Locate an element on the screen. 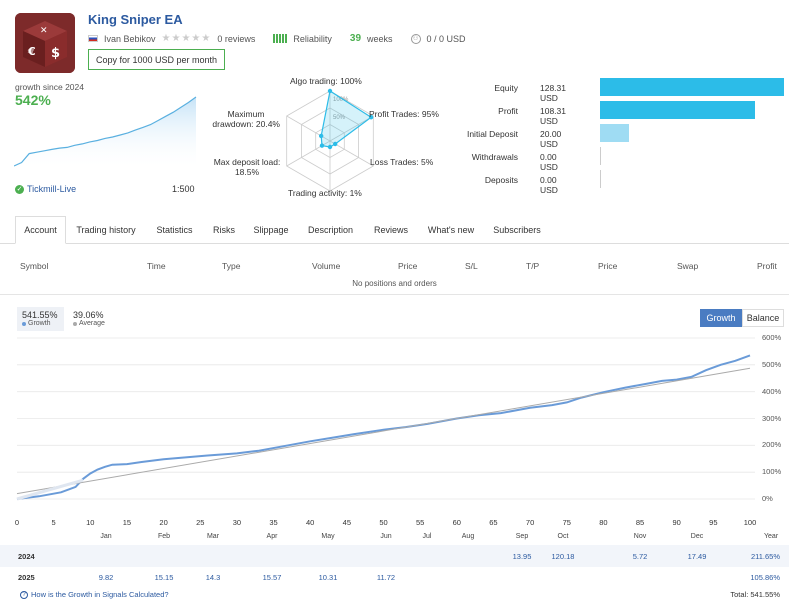 Image resolution: width=789 pixels, height=600 pixels. x-tick-label: 0 is located at coordinates (17, 522).